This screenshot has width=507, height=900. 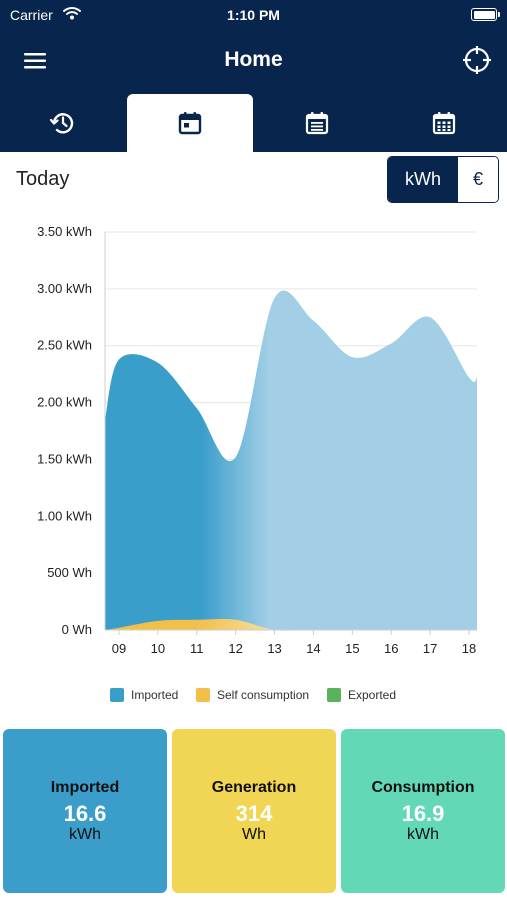 I want to click on clock-time: 1:10 PM, so click(x=253, y=15).